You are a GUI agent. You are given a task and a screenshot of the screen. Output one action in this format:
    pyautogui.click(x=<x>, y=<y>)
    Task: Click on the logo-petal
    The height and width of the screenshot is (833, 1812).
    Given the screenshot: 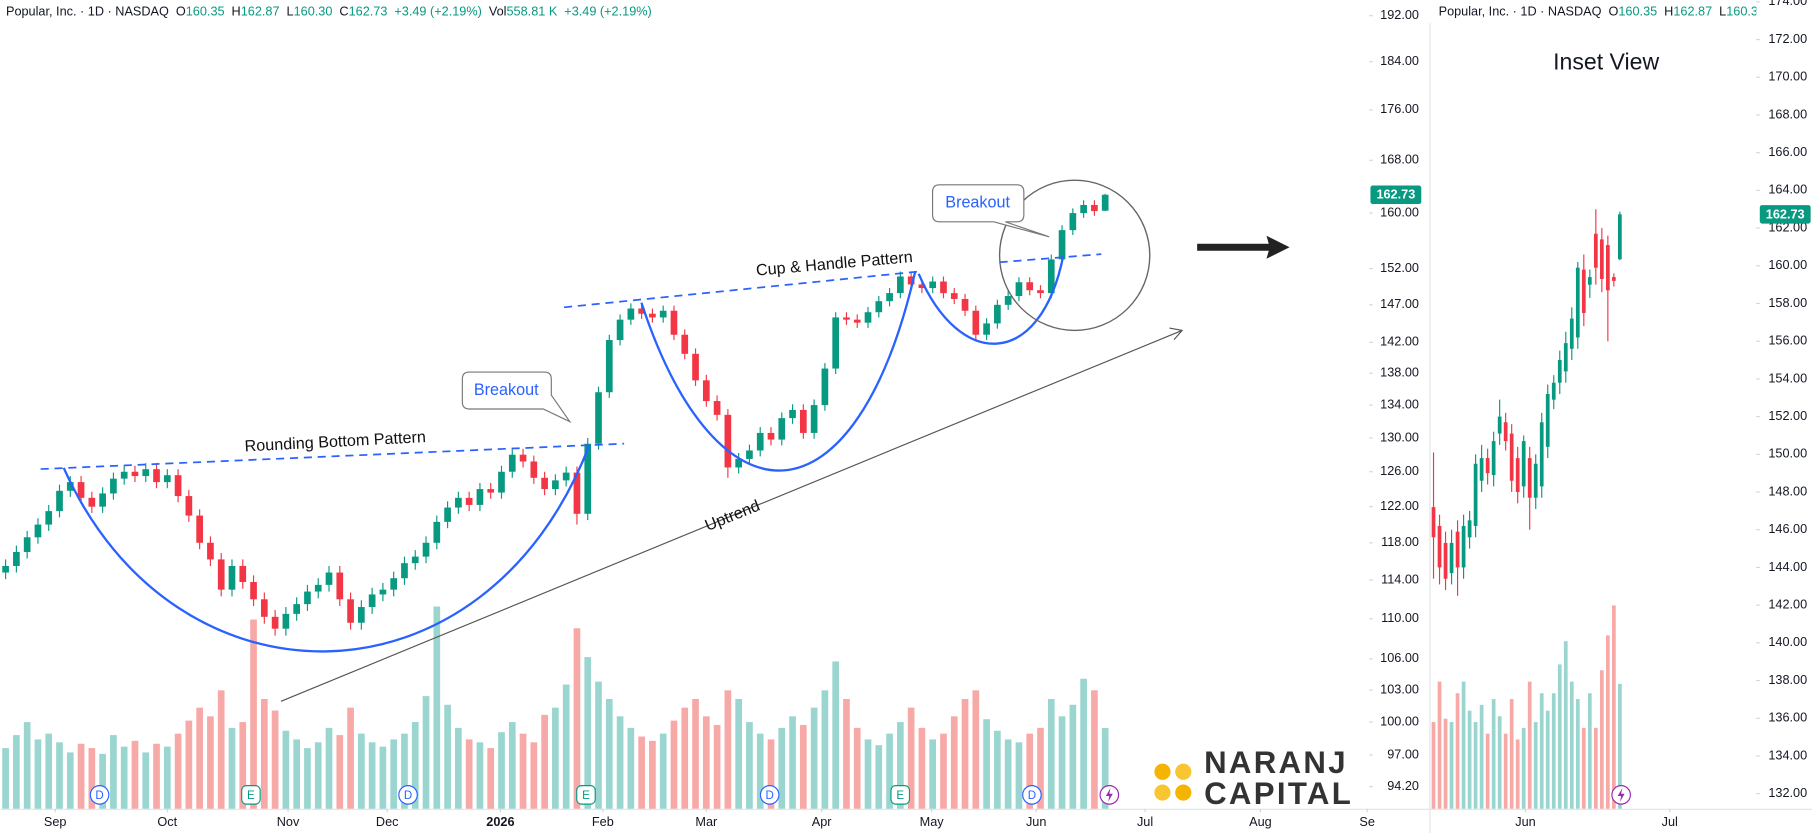 What is the action you would take?
    pyautogui.click(x=1183, y=771)
    